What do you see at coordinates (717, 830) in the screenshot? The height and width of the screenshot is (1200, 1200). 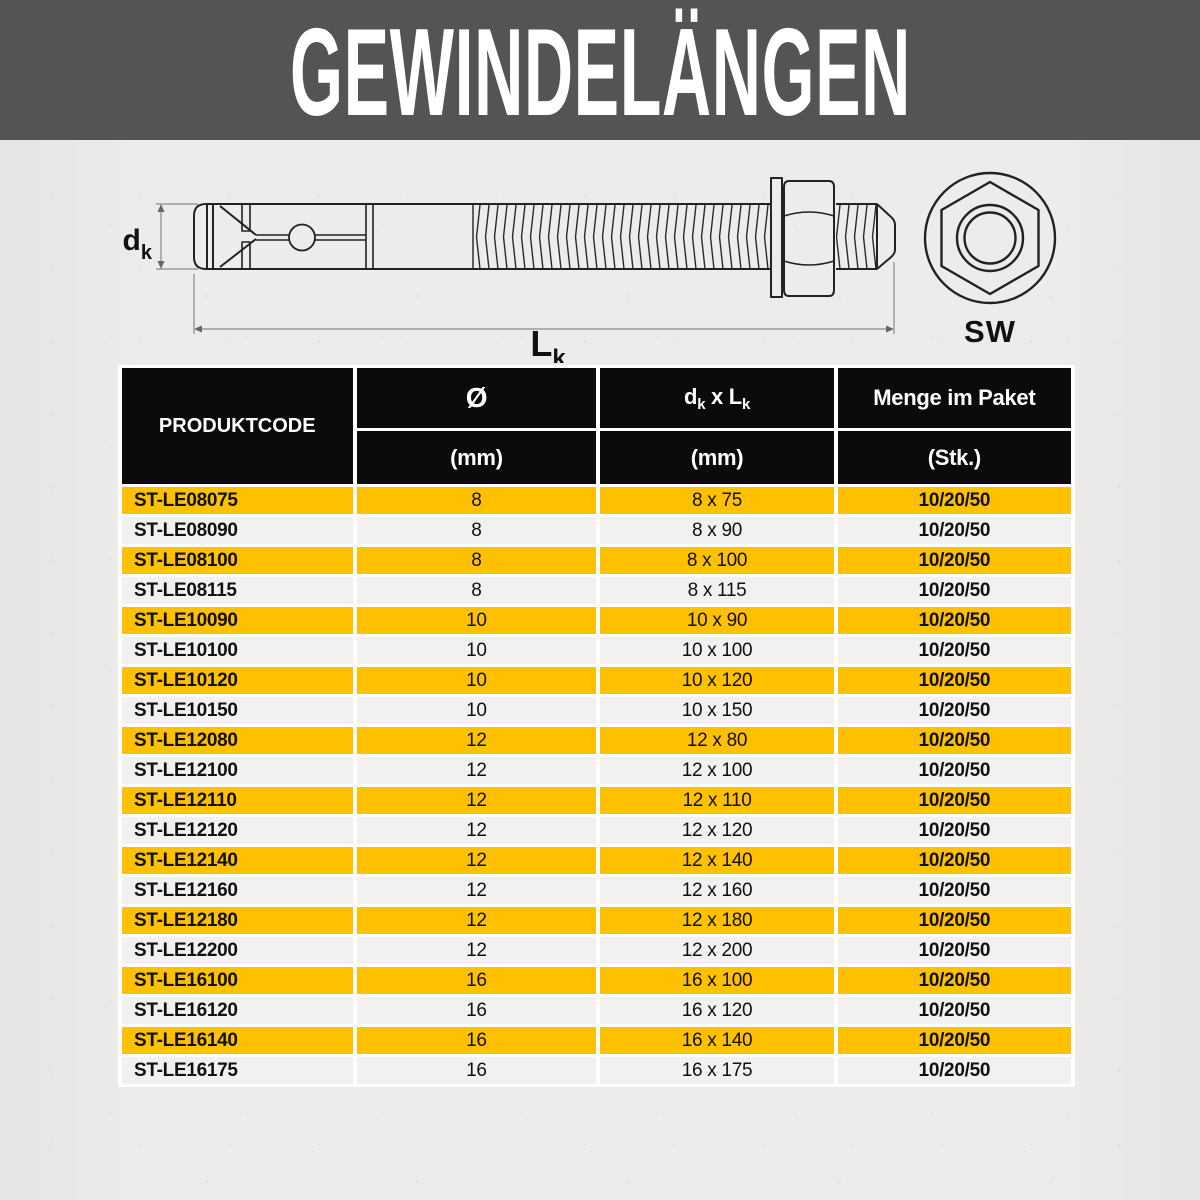 I see `cell-size: 12 x 120` at bounding box center [717, 830].